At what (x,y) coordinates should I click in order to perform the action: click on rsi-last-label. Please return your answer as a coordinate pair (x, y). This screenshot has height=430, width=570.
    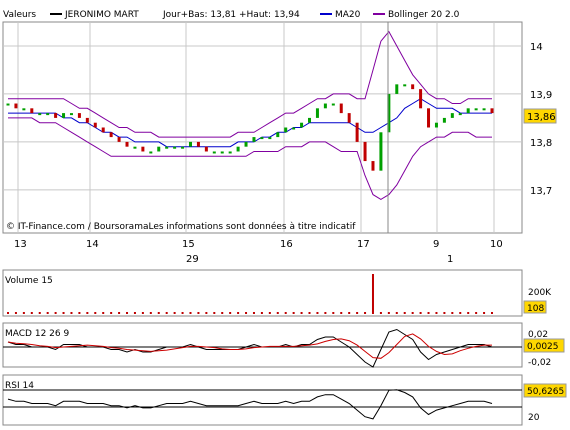
    Looking at the image, I should click on (545, 390).